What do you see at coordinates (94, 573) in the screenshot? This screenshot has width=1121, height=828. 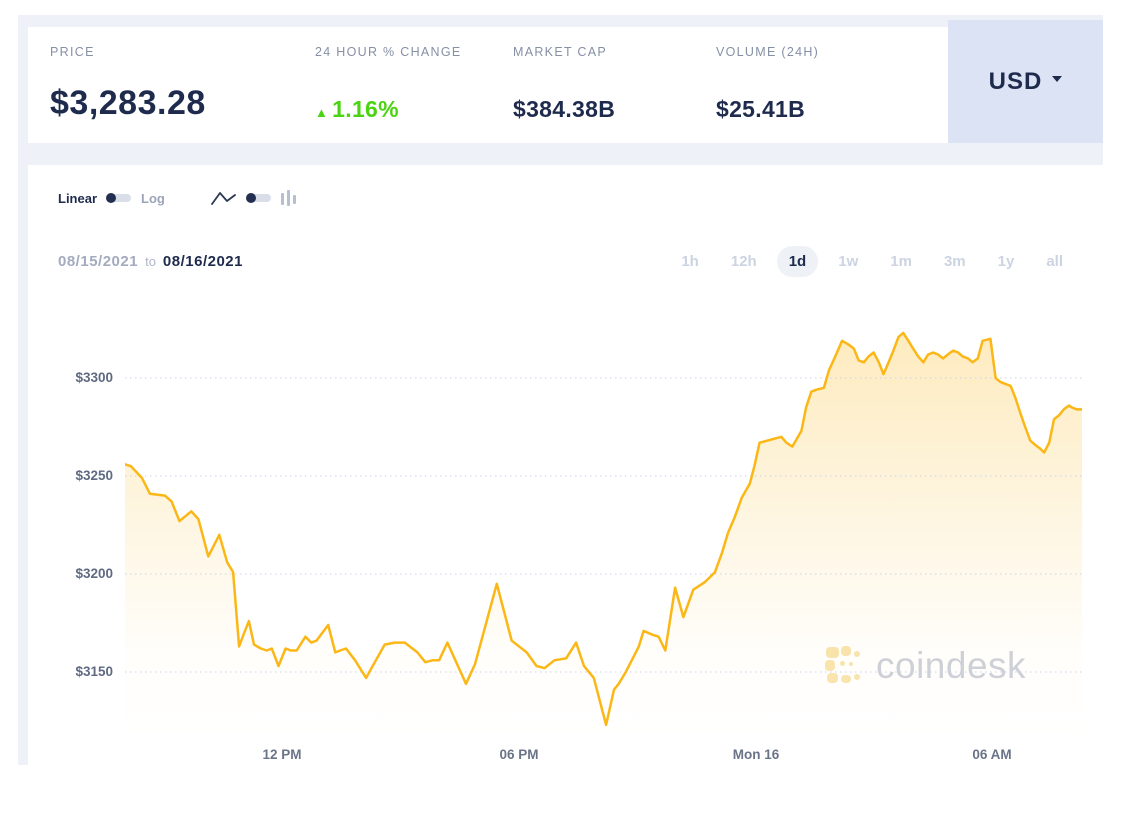 I see `y-axis-label-3200: $3200` at bounding box center [94, 573].